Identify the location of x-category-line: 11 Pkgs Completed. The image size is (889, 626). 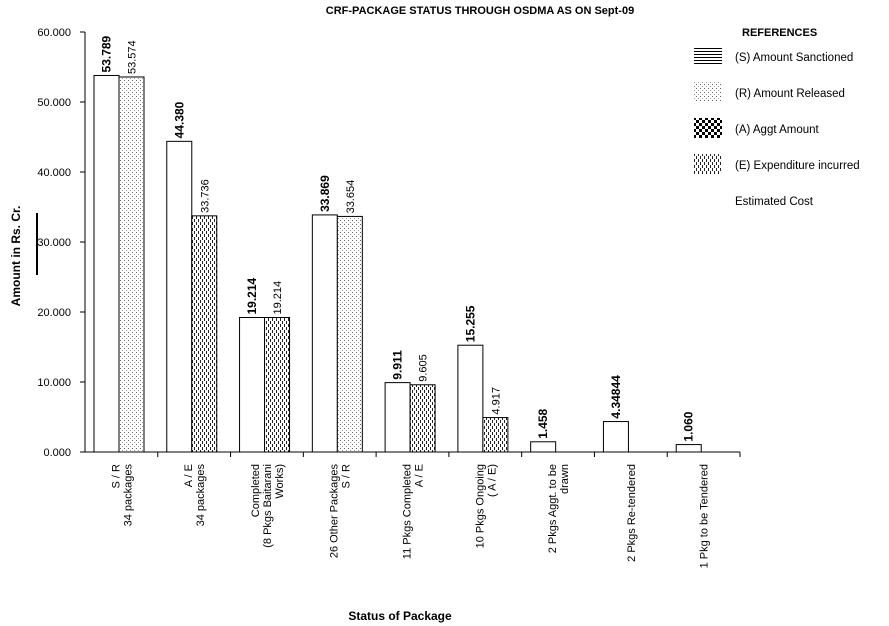
(408, 511).